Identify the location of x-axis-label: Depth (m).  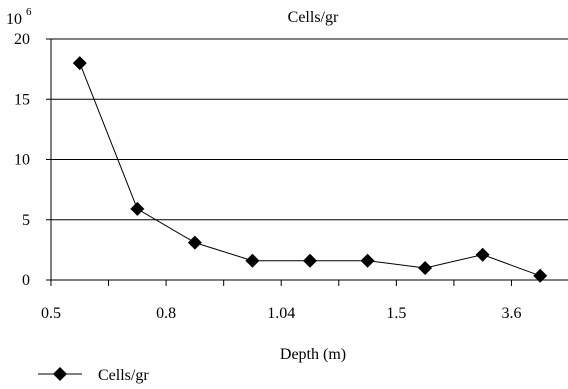
(313, 354).